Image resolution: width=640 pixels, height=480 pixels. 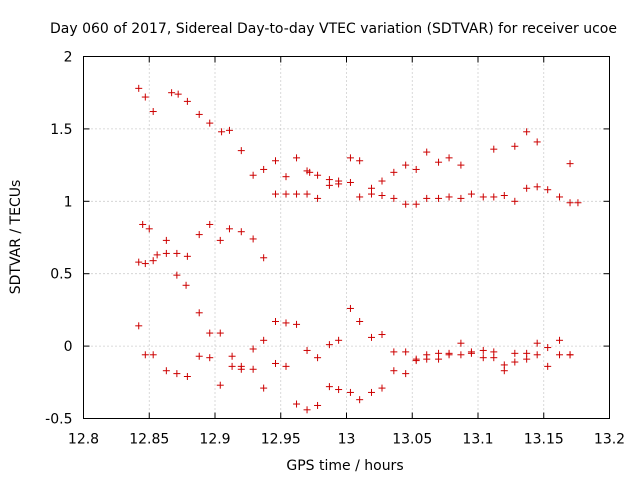 What do you see at coordinates (58, 420) in the screenshot?
I see `y-tick-label: -0.5` at bounding box center [58, 420].